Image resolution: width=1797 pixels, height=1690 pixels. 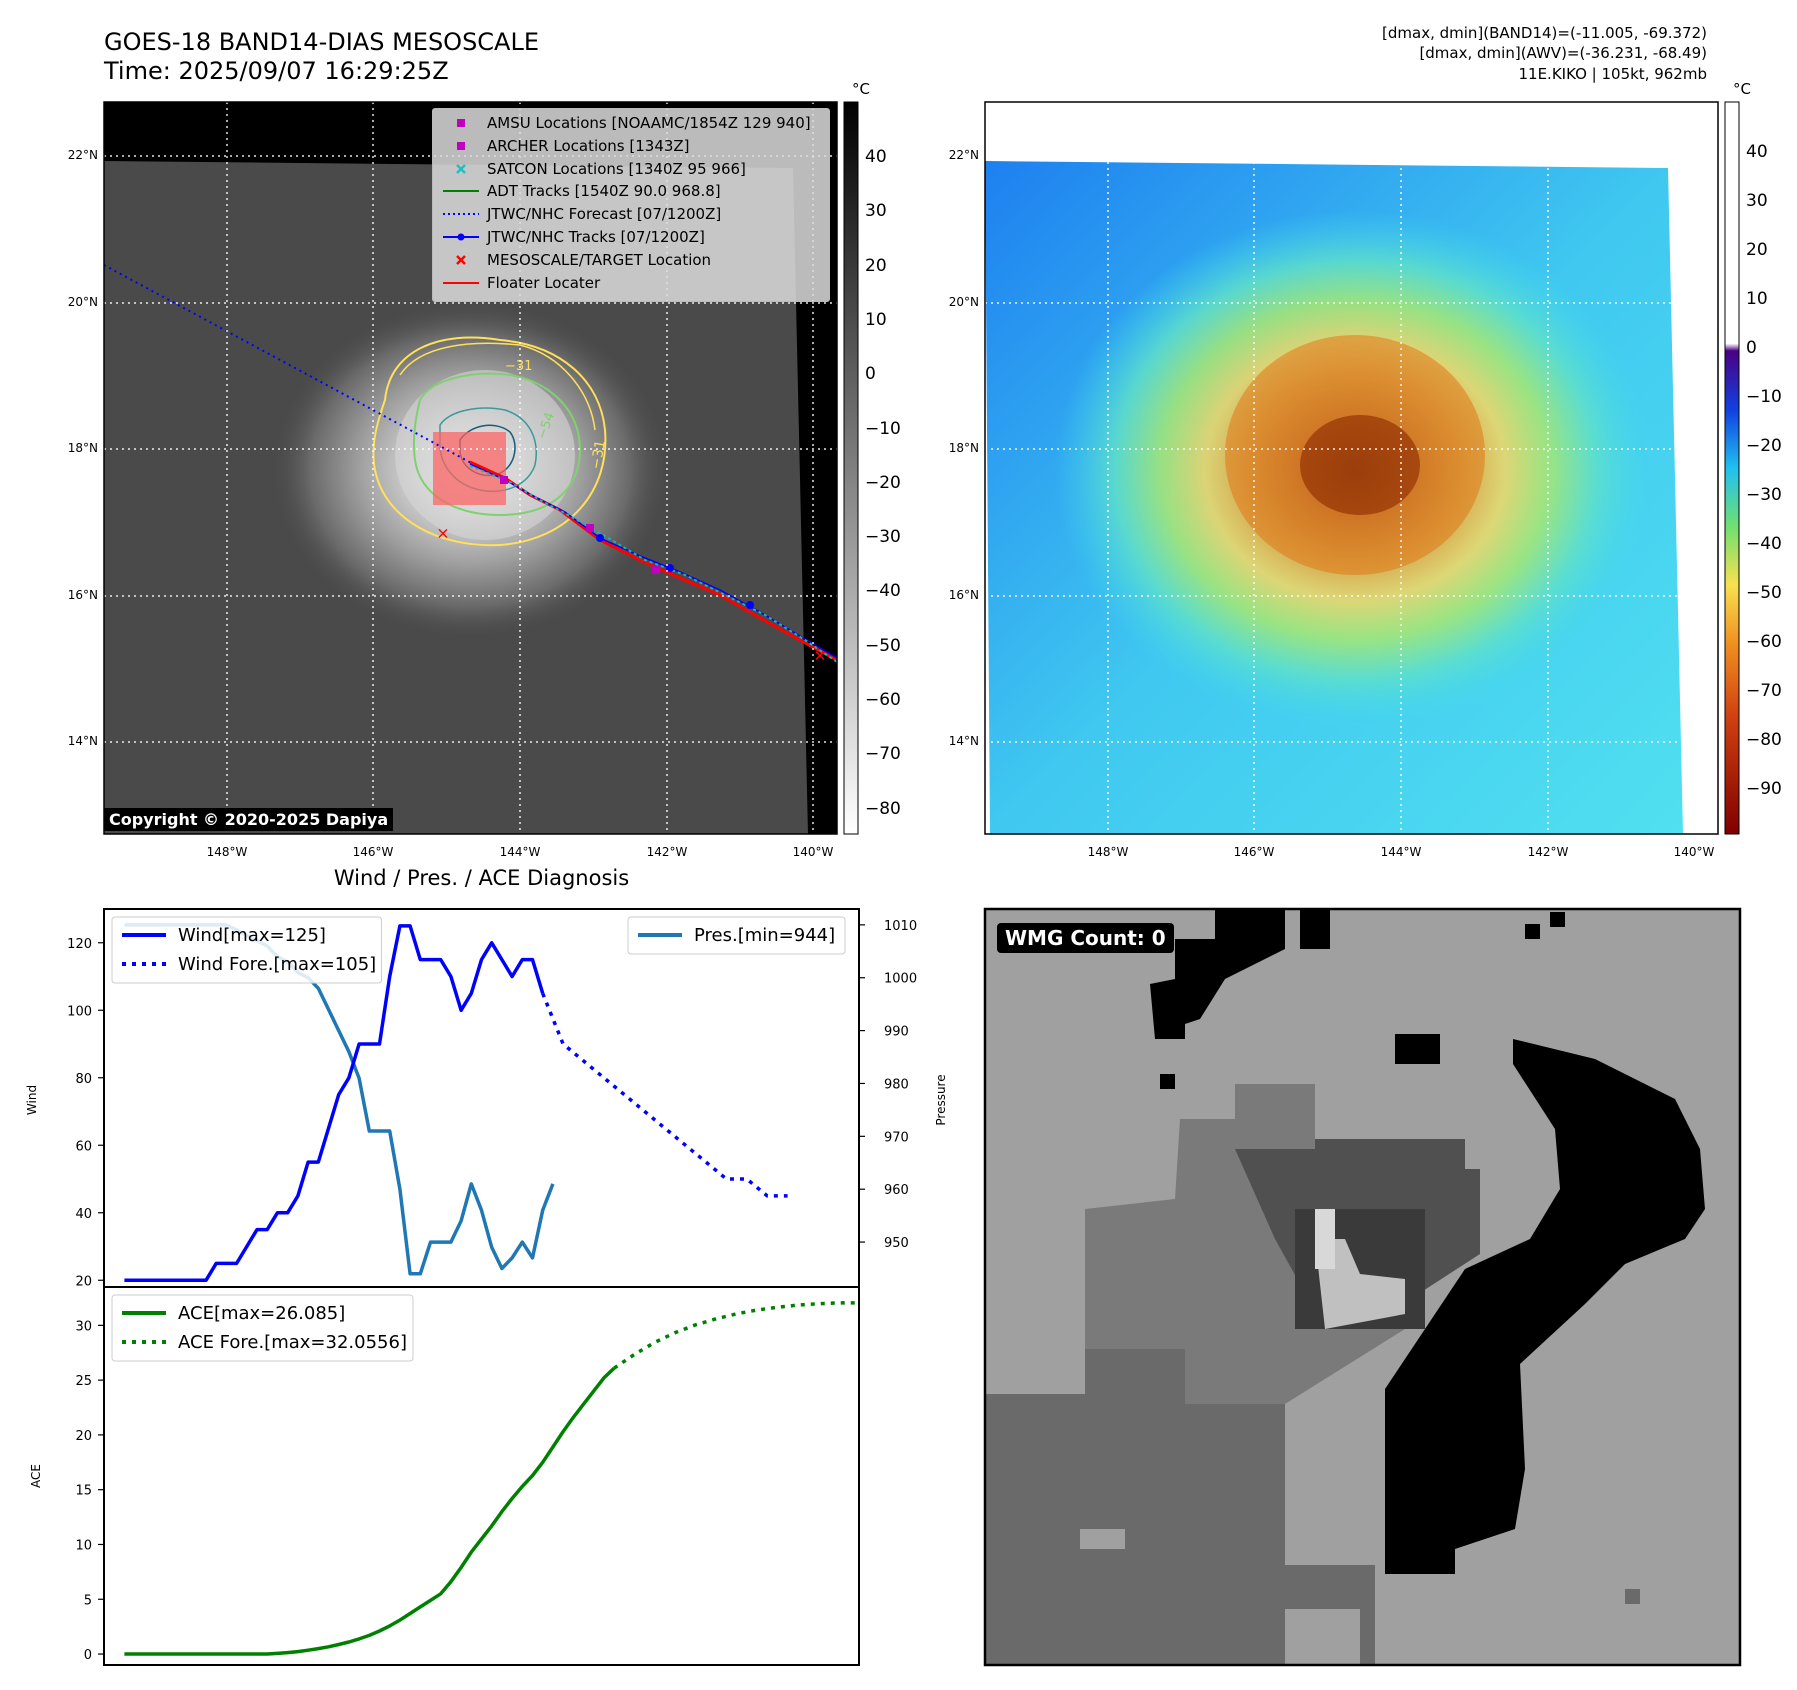 What do you see at coordinates (573, 237) in the screenshot?
I see `legend-entry: JTWC/NHC Tracks [07/1200Z]` at bounding box center [573, 237].